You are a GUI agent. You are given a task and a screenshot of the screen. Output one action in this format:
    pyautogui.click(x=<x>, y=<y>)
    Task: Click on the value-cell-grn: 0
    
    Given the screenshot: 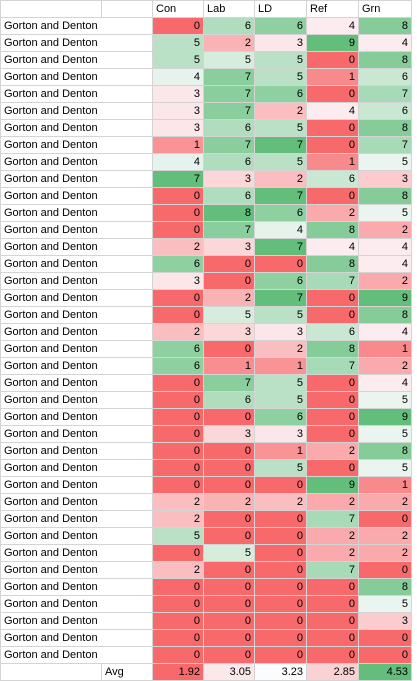 What is the action you would take?
    pyautogui.click(x=385, y=638)
    